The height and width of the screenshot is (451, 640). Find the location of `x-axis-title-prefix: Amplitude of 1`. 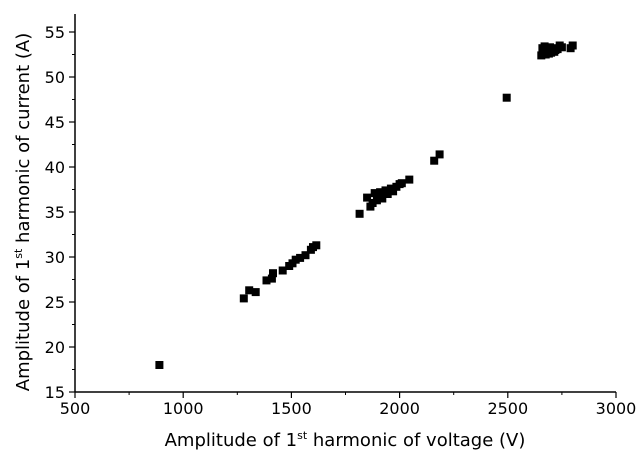

x-axis-title-prefix: Amplitude of 1 is located at coordinates (231, 440).